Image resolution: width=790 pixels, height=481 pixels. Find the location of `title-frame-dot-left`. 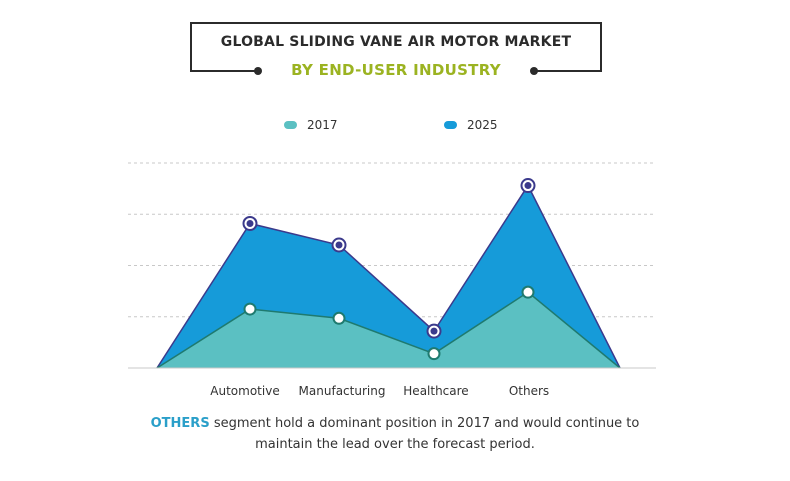

title-frame-dot-left is located at coordinates (258, 71).